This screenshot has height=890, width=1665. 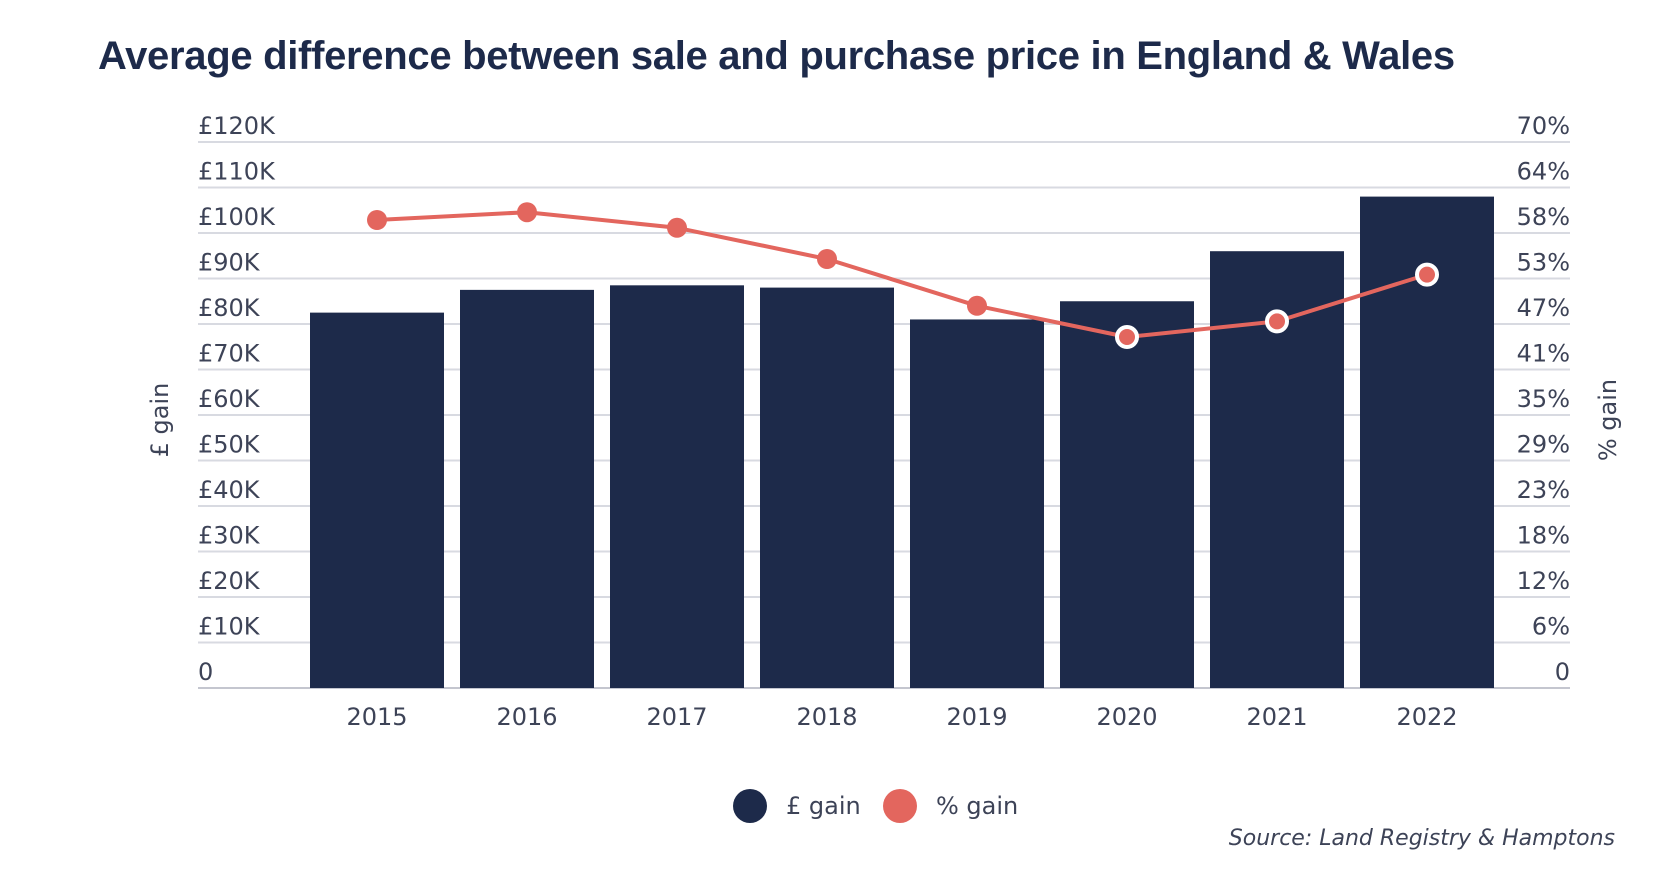 I want to click on x-tick-label: 2018, so click(x=826, y=717).